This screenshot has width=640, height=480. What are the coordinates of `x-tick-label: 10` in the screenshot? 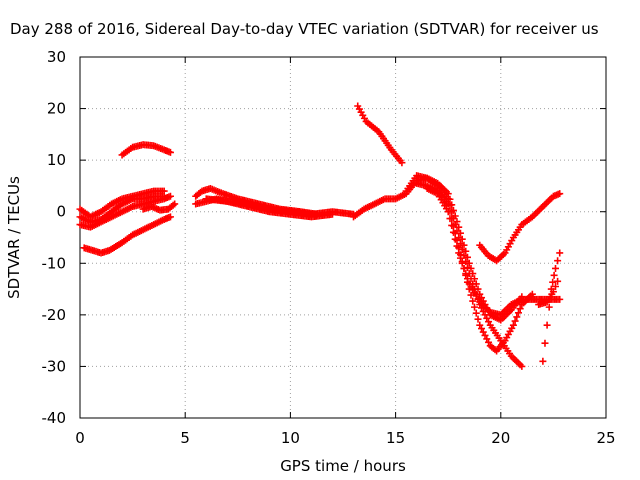 It's located at (290, 438).